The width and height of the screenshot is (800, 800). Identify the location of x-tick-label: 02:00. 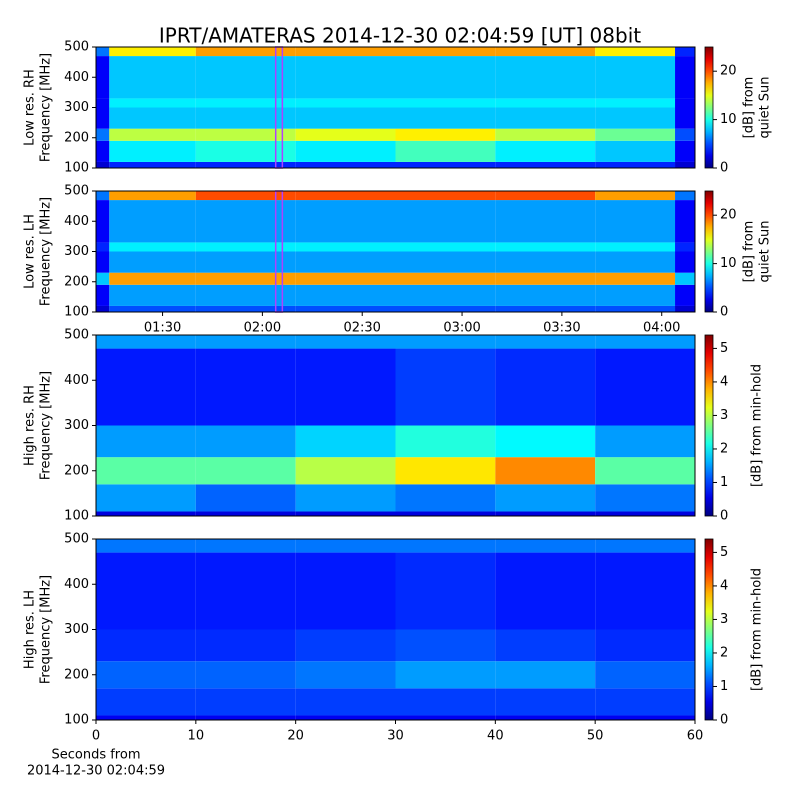
(262, 328).